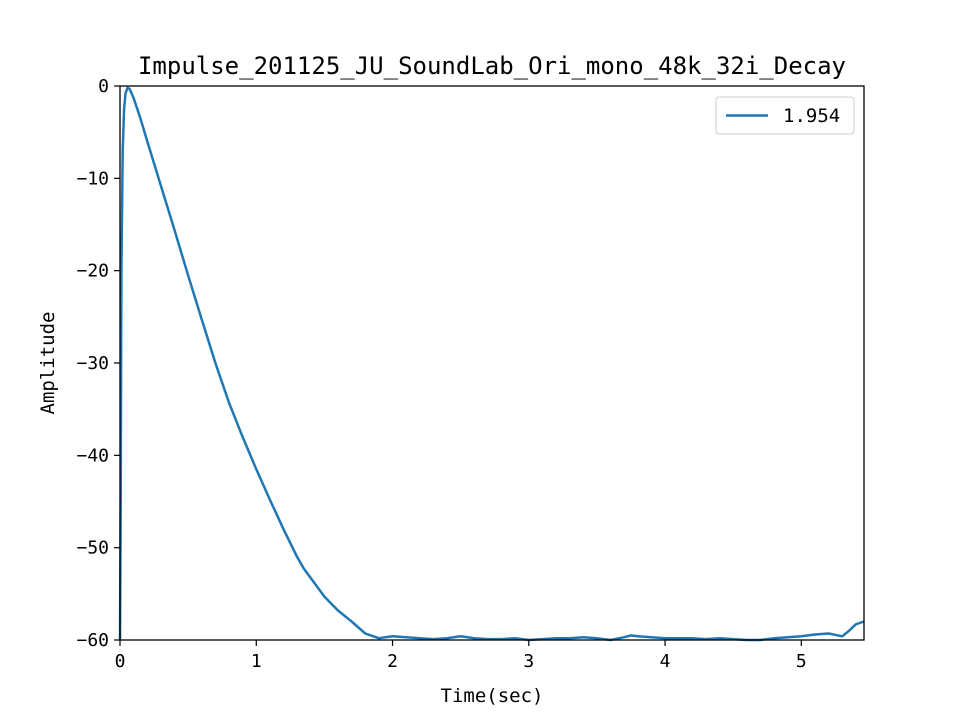  Describe the element at coordinates (528, 661) in the screenshot. I see `x-tick-label: 3` at that location.